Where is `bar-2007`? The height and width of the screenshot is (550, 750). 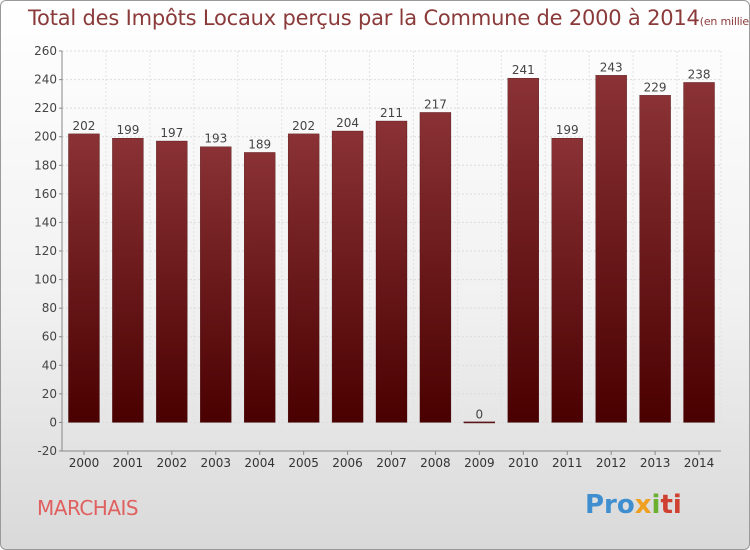 bar-2007 is located at coordinates (391, 271).